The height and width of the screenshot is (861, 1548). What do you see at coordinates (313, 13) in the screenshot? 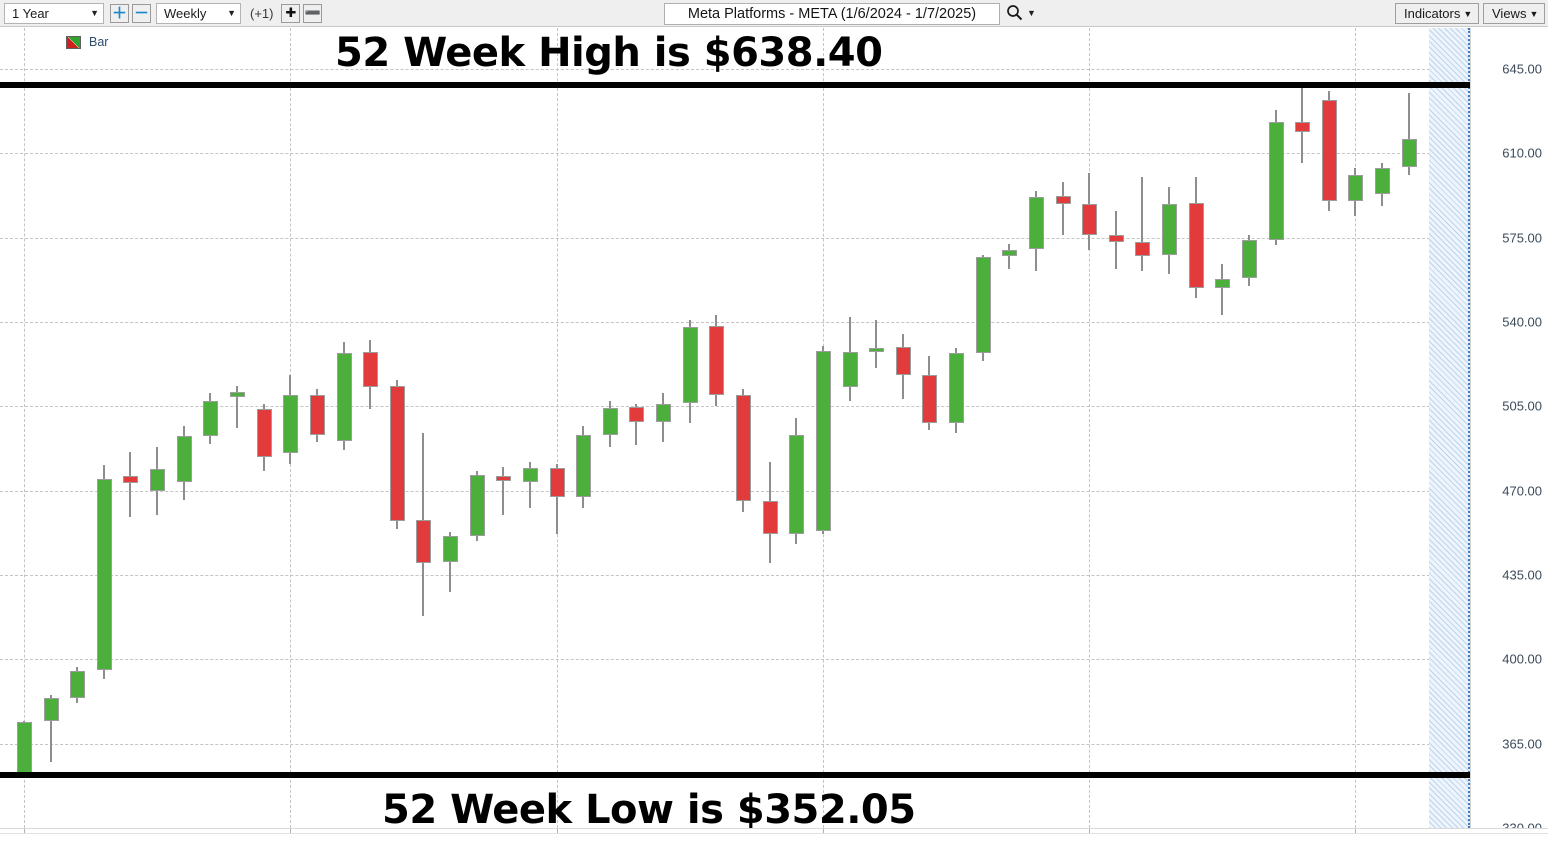
I see `offset-decrease-button: ➖` at bounding box center [313, 13].